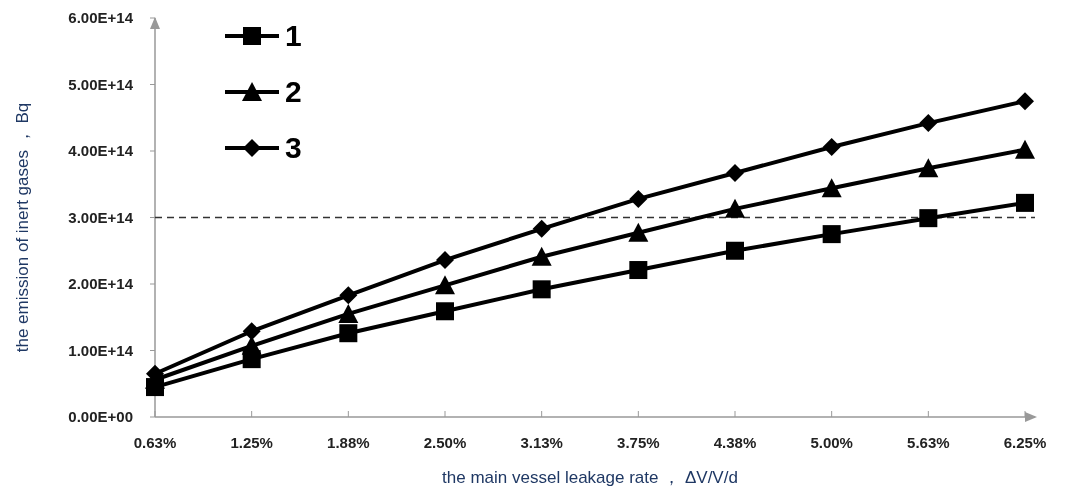 The image size is (1067, 495). I want to click on y-tick-label: 6.00E+14, so click(101, 17).